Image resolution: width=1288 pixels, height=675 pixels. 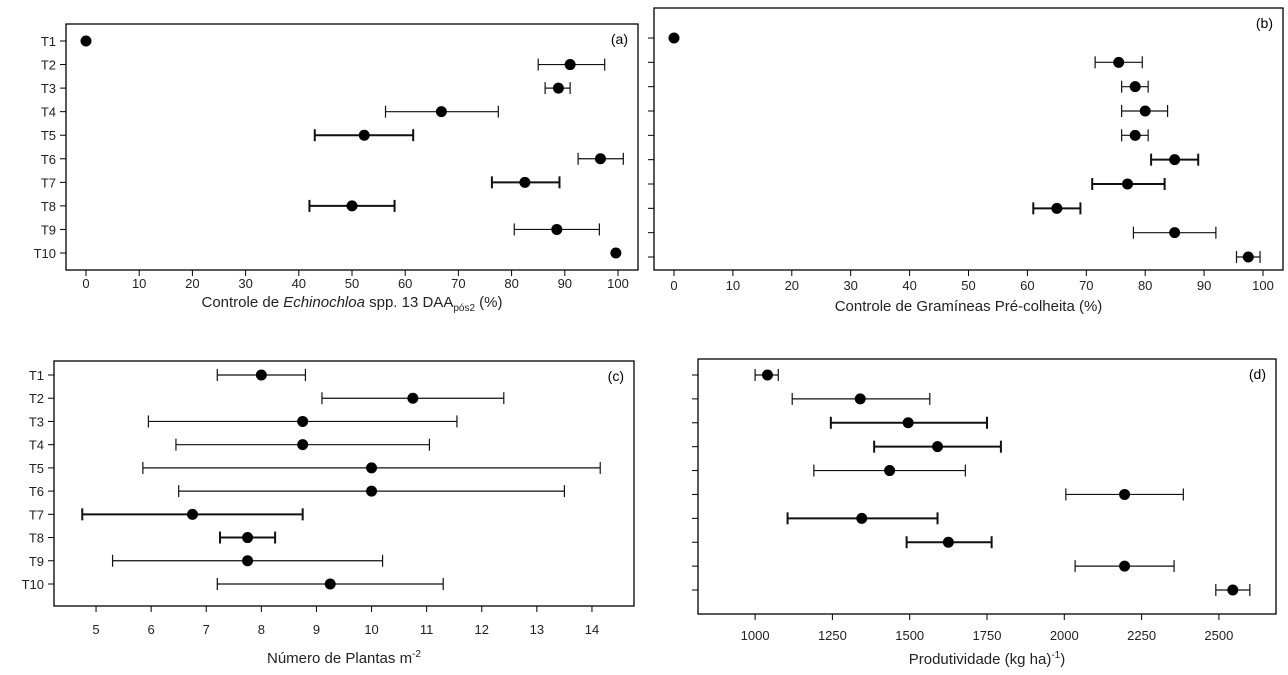 What do you see at coordinates (36, 421) in the screenshot?
I see `category-label: T3` at bounding box center [36, 421].